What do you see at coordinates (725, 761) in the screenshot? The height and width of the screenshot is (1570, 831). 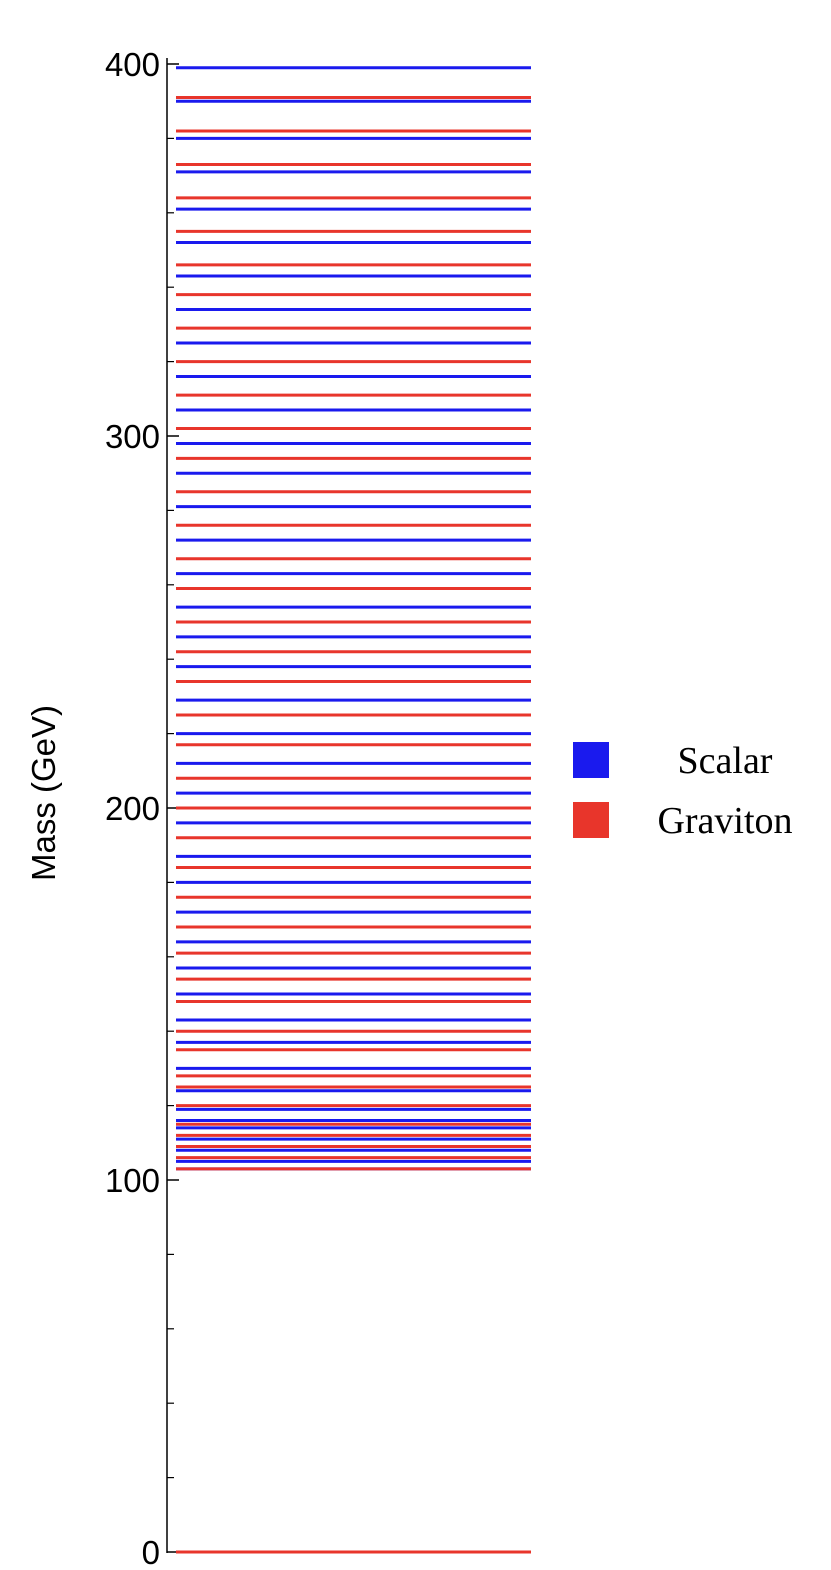 I see `legend-label-scalar: Scalar` at bounding box center [725, 761].